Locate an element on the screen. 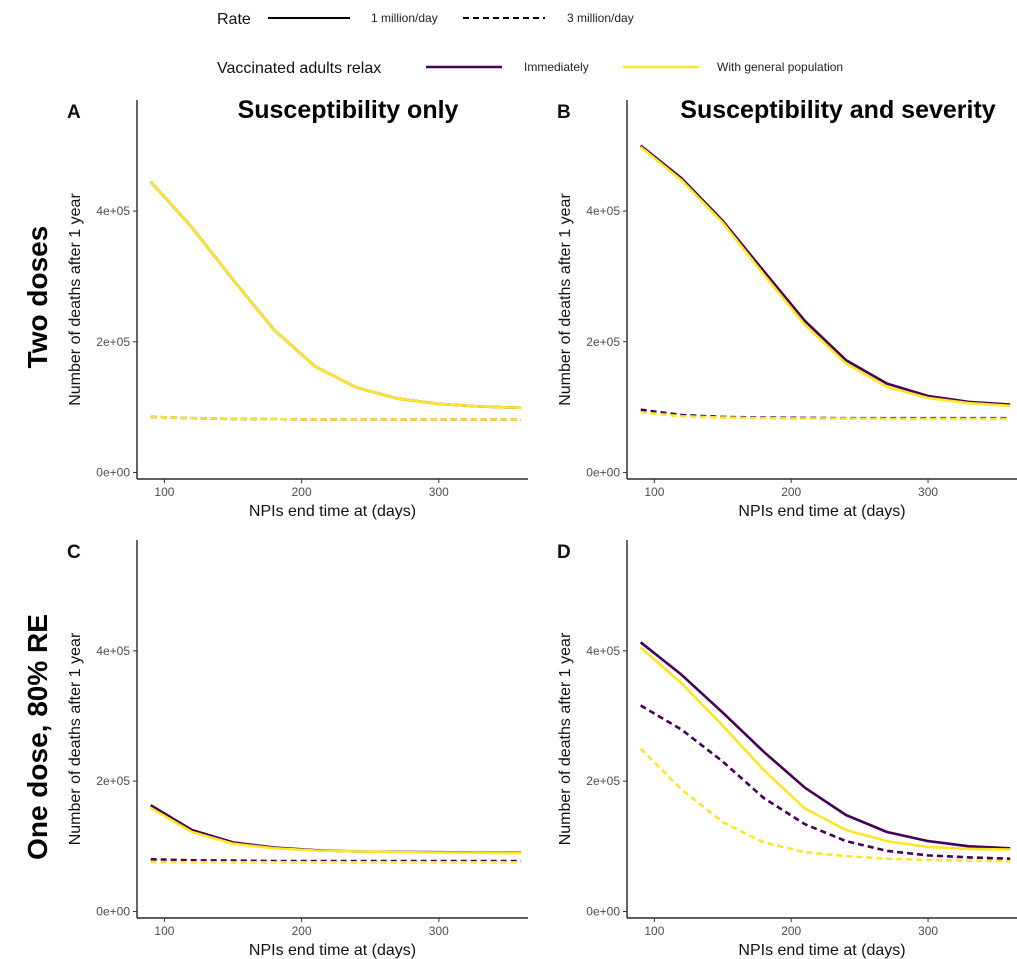 The height and width of the screenshot is (959, 1017). legend-rate-label-2: 3 million/day is located at coordinates (600, 18).